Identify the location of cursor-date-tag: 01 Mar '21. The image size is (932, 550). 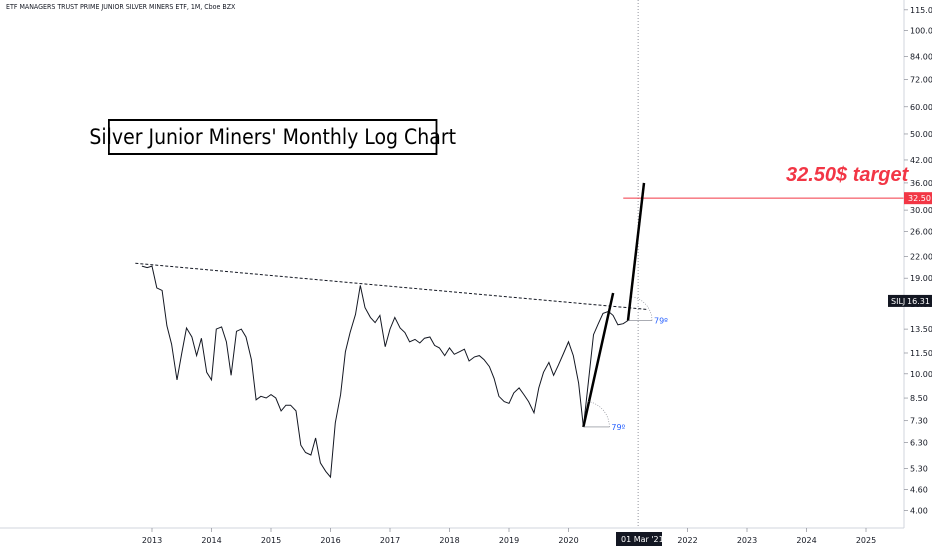
(640, 539).